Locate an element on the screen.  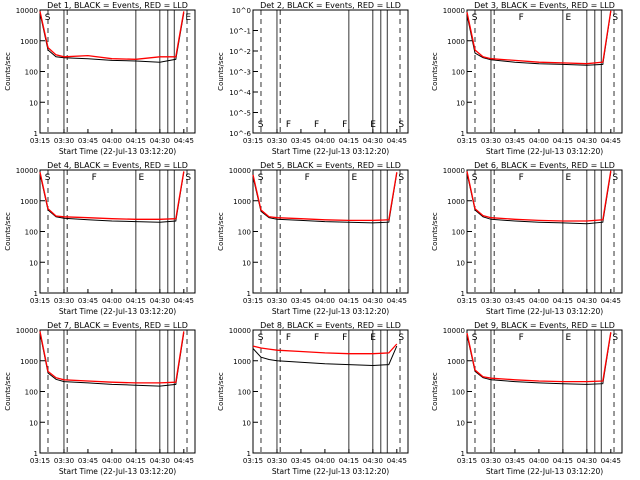
x-tick-label-3-1: 03:30 is located at coordinates (491, 141).